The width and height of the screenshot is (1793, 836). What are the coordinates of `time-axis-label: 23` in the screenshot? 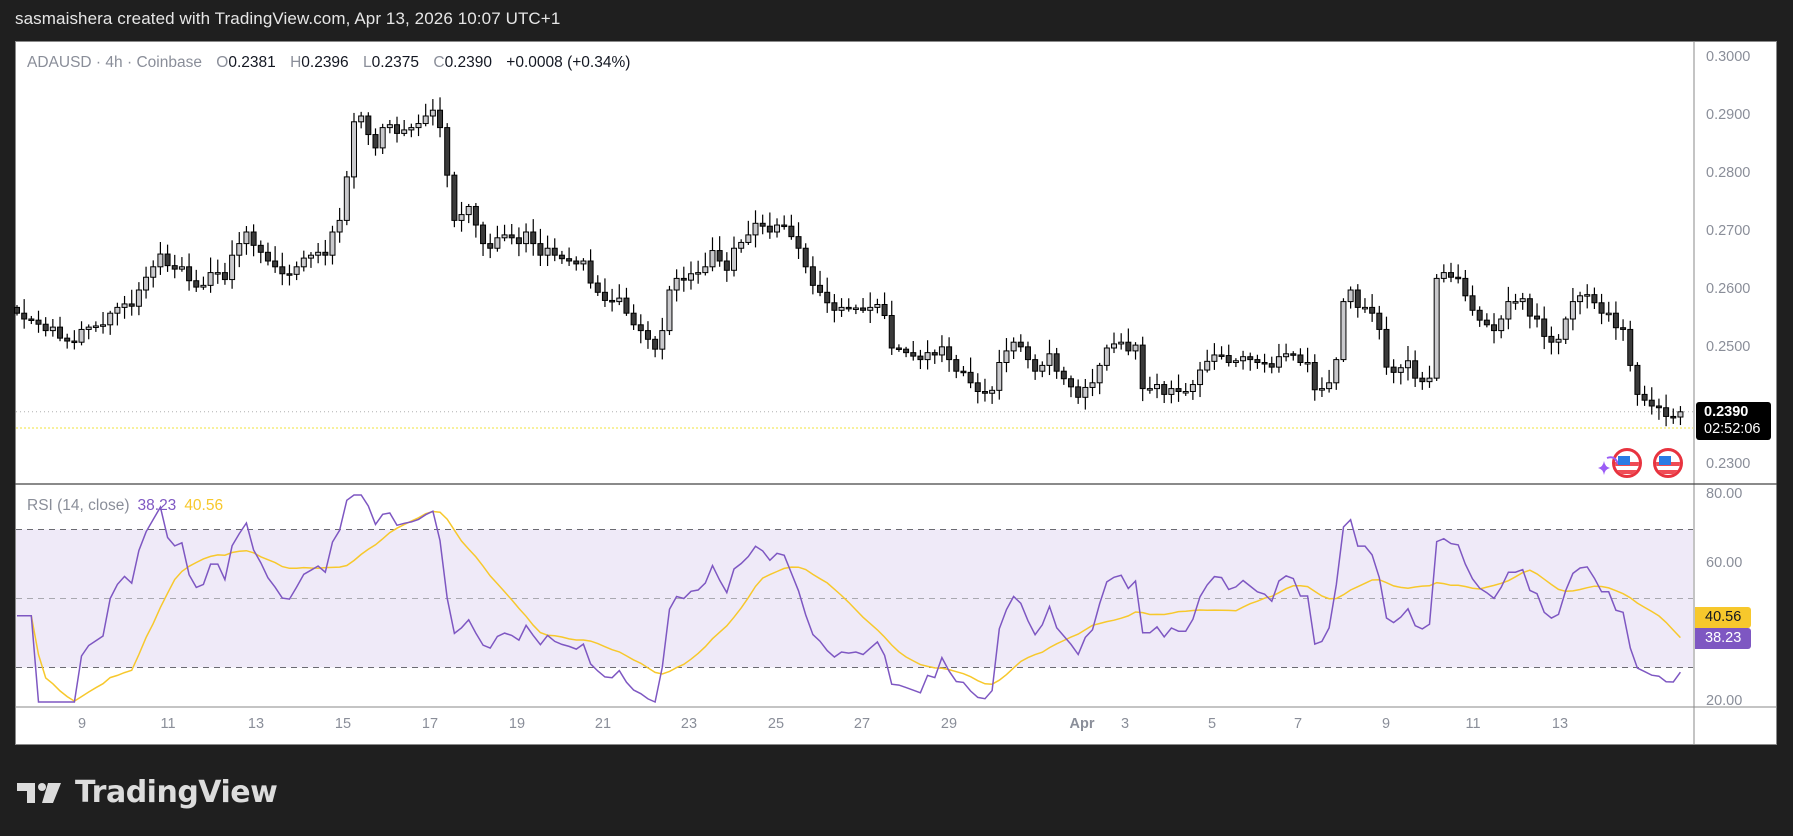 It's located at (689, 724).